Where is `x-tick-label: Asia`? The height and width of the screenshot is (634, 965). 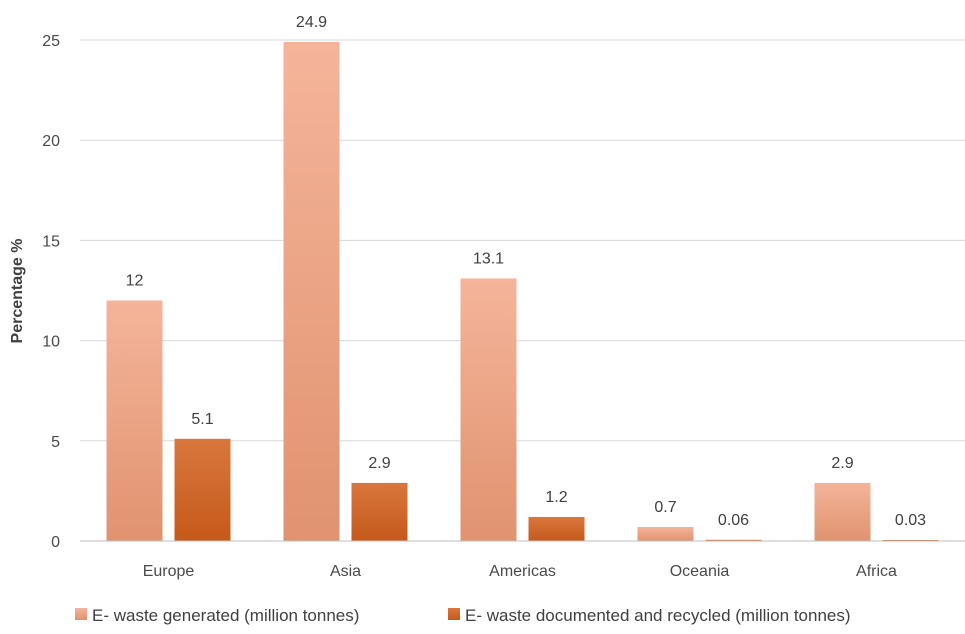
x-tick-label: Asia is located at coordinates (345, 571).